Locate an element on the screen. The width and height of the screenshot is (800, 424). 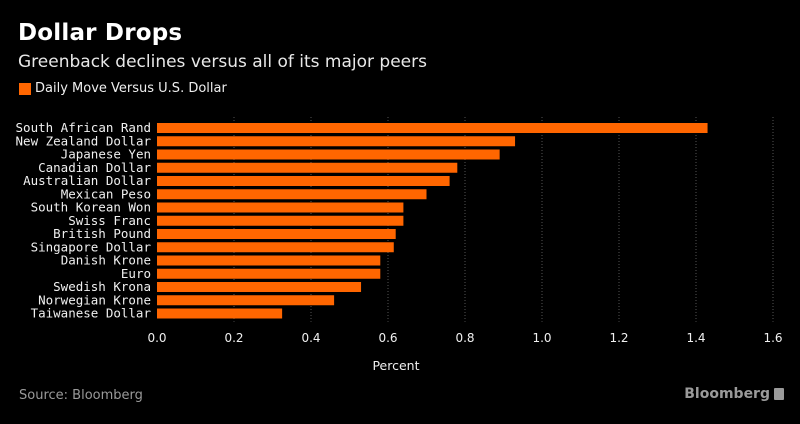
category-label: Swedish Krona is located at coordinates (102, 286).